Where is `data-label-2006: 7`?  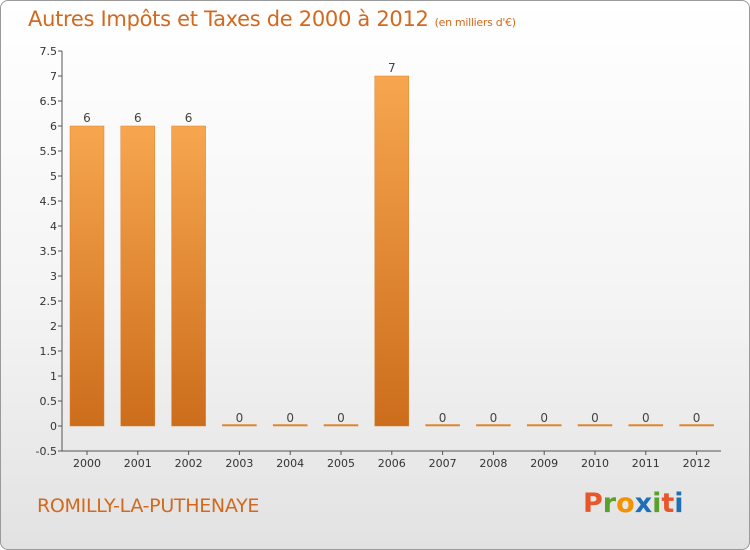
data-label-2006: 7 is located at coordinates (392, 68).